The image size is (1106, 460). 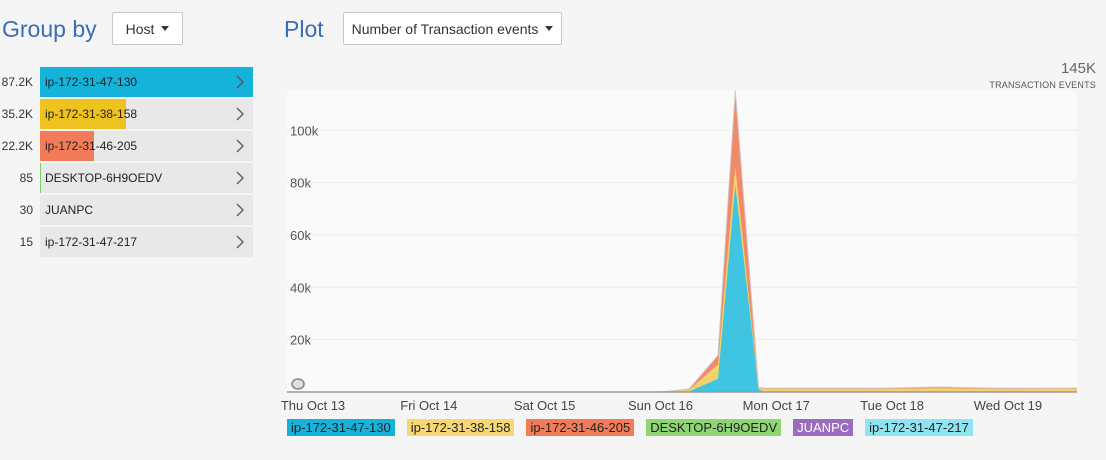 I want to click on group-name: JUANPC, so click(x=69, y=210).